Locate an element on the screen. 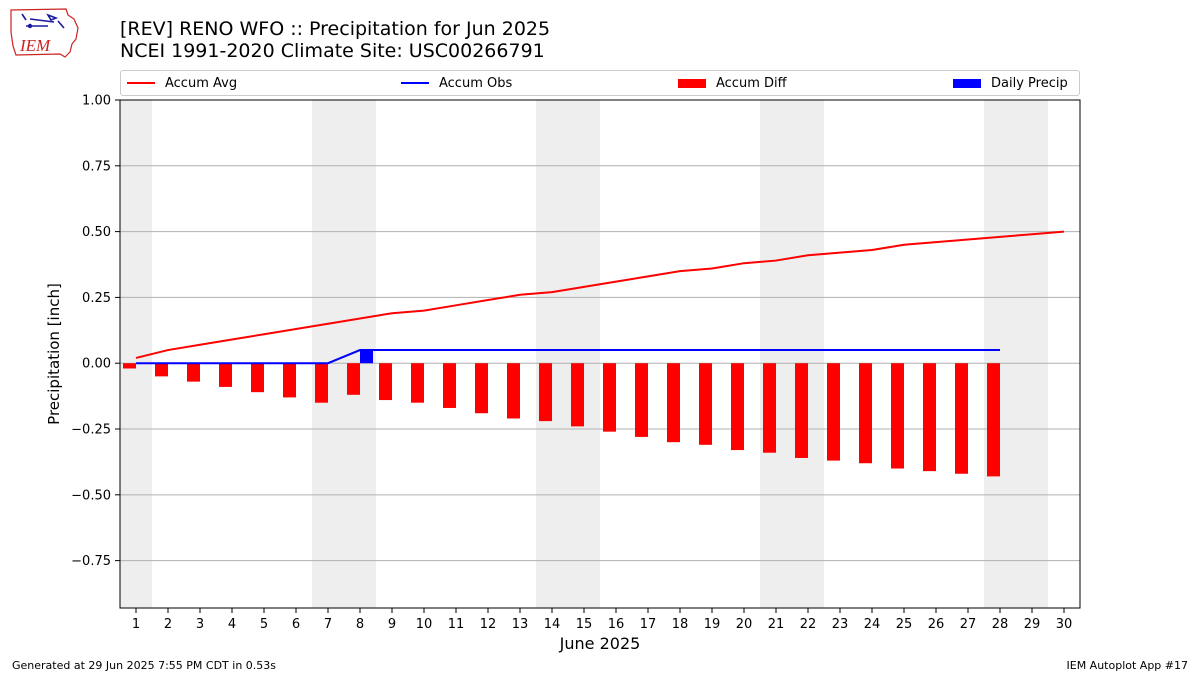 The image size is (1200, 675). weather-symbols is located at coordinates (43, 21).